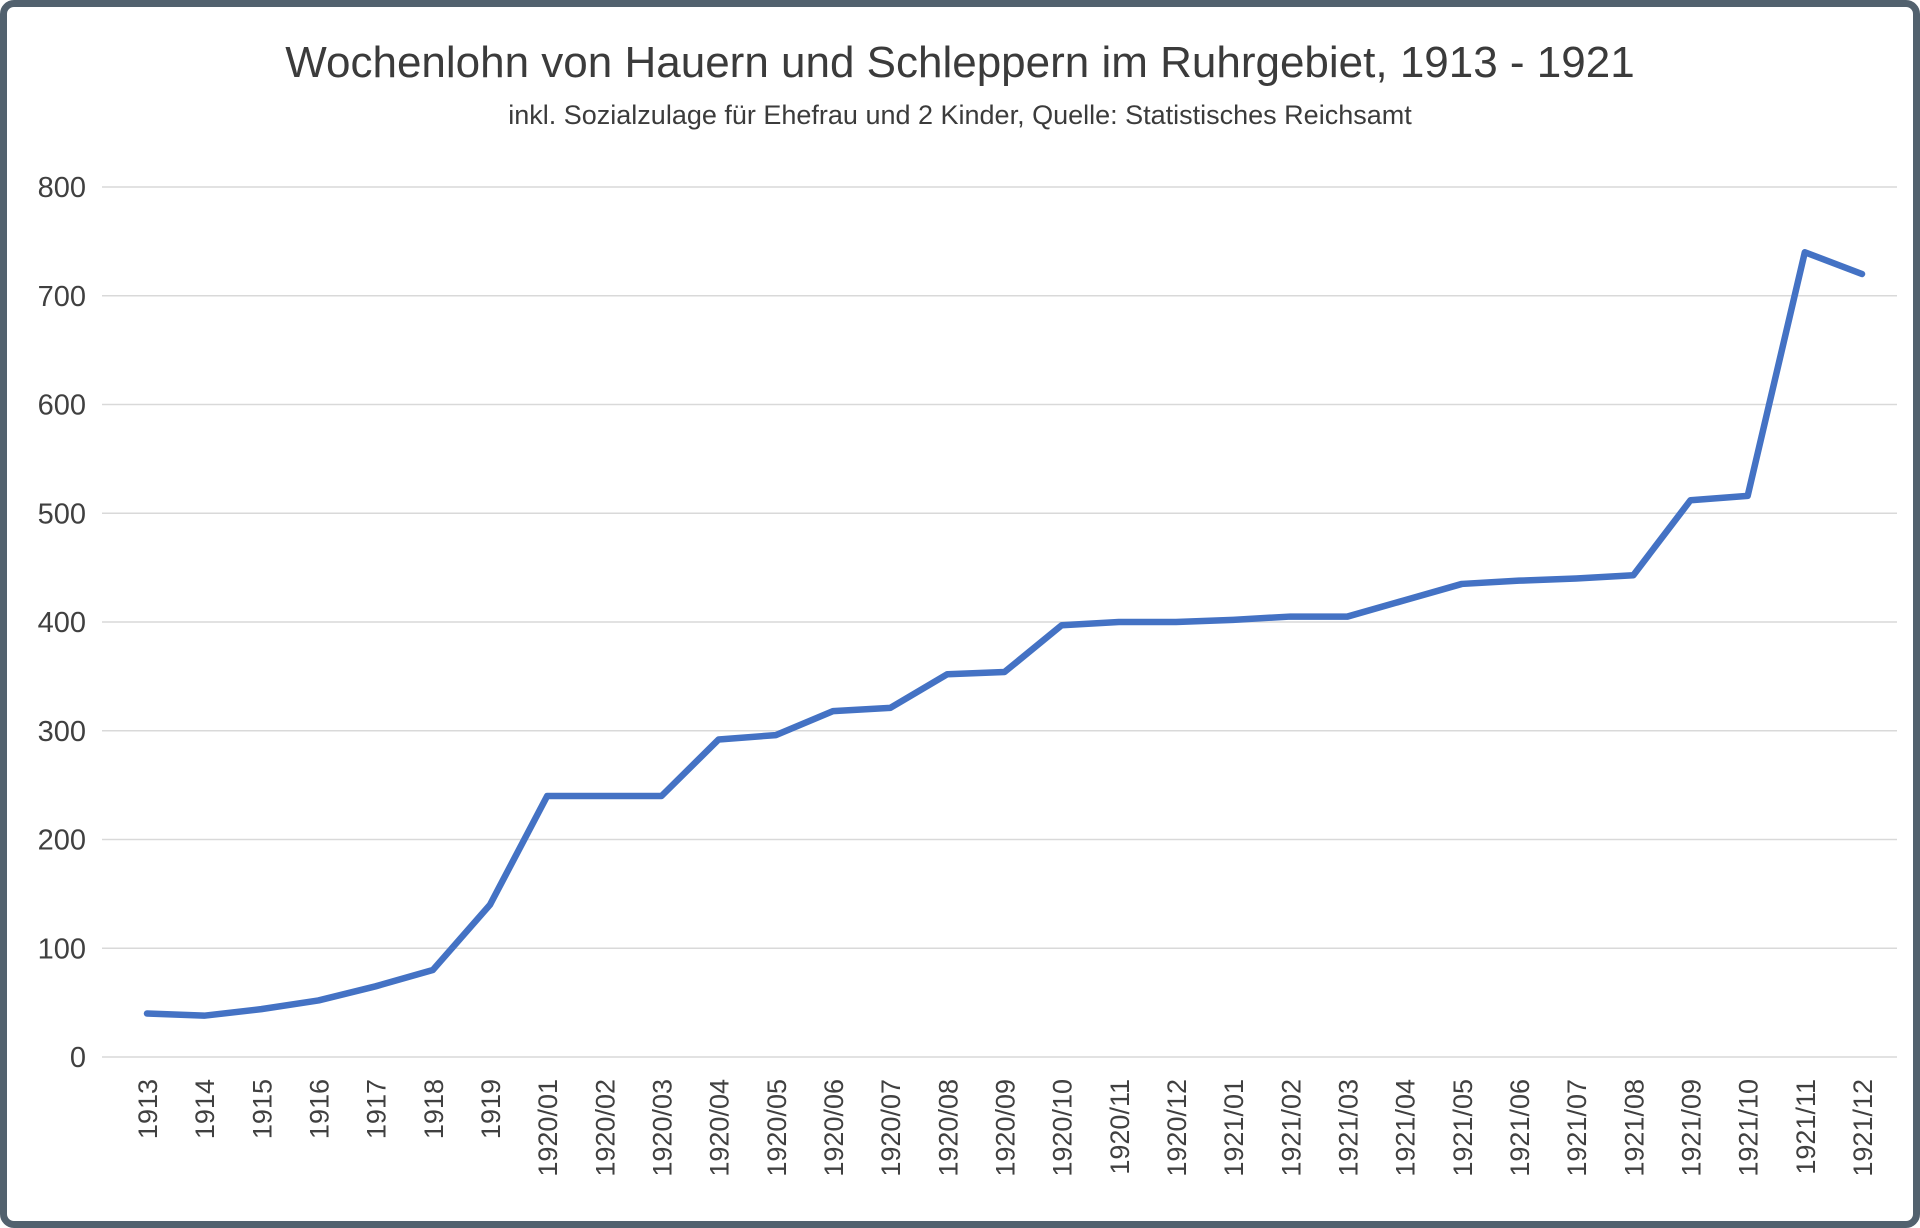 The width and height of the screenshot is (1920, 1228). What do you see at coordinates (1577, 1128) in the screenshot?
I see `x-tick-label: 1921/07` at bounding box center [1577, 1128].